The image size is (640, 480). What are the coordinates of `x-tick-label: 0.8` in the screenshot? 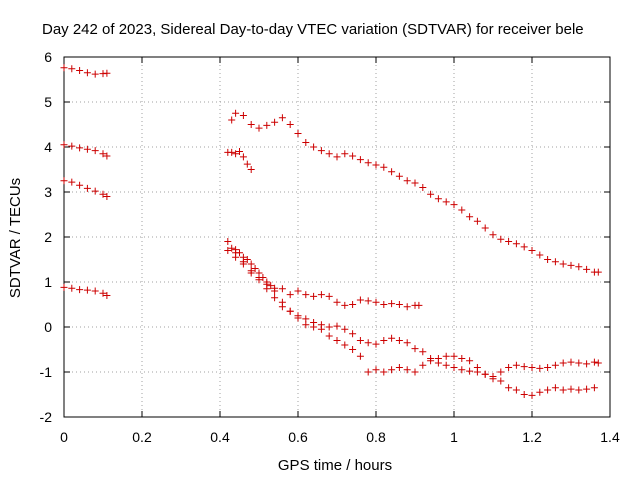 It's located at (376, 437).